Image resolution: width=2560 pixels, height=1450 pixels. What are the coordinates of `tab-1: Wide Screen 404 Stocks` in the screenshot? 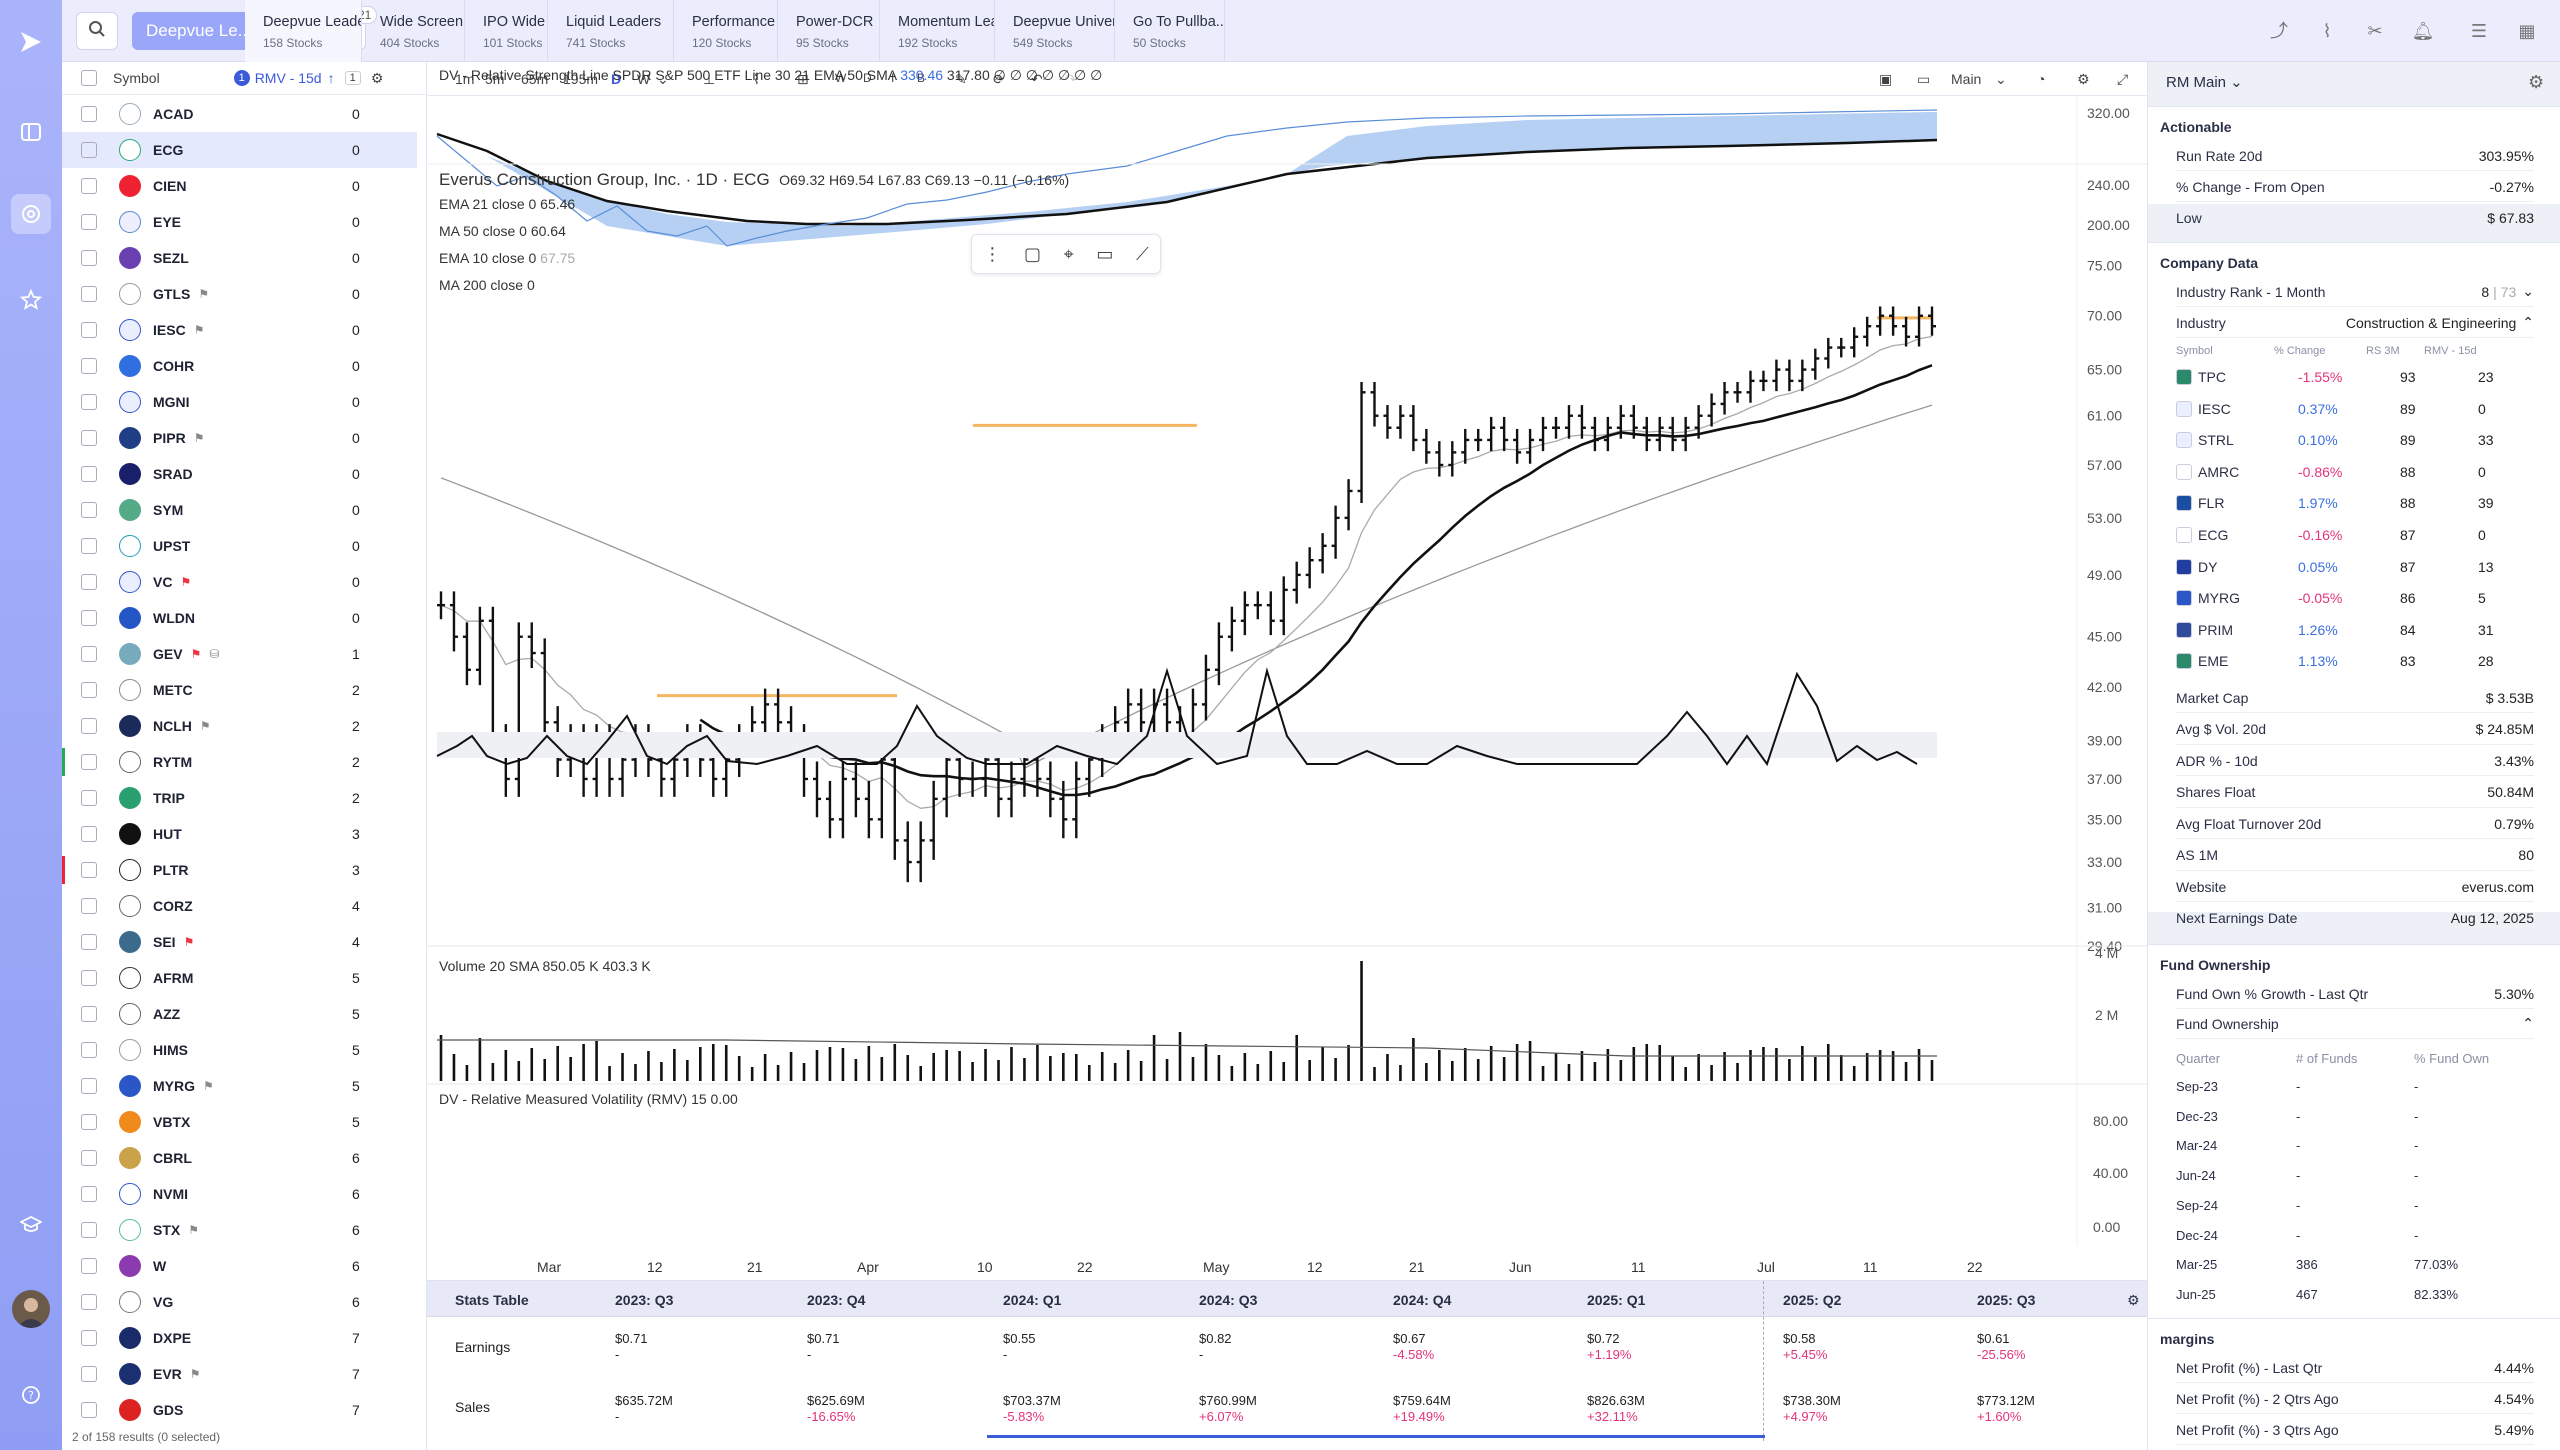 It's located at (413, 31).